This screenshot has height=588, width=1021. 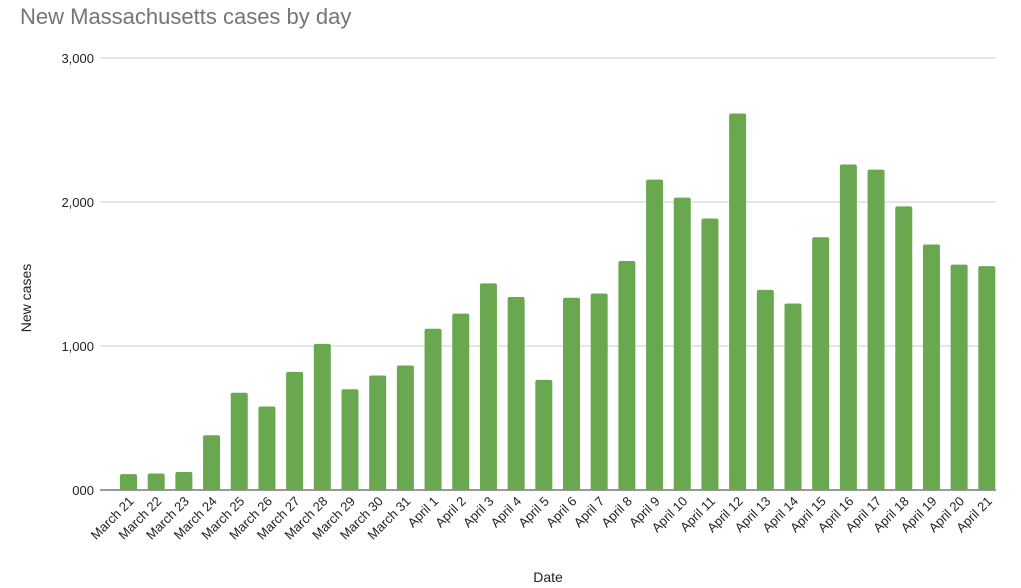 What do you see at coordinates (77, 346) in the screenshot?
I see `y-tick-label: 1,000` at bounding box center [77, 346].